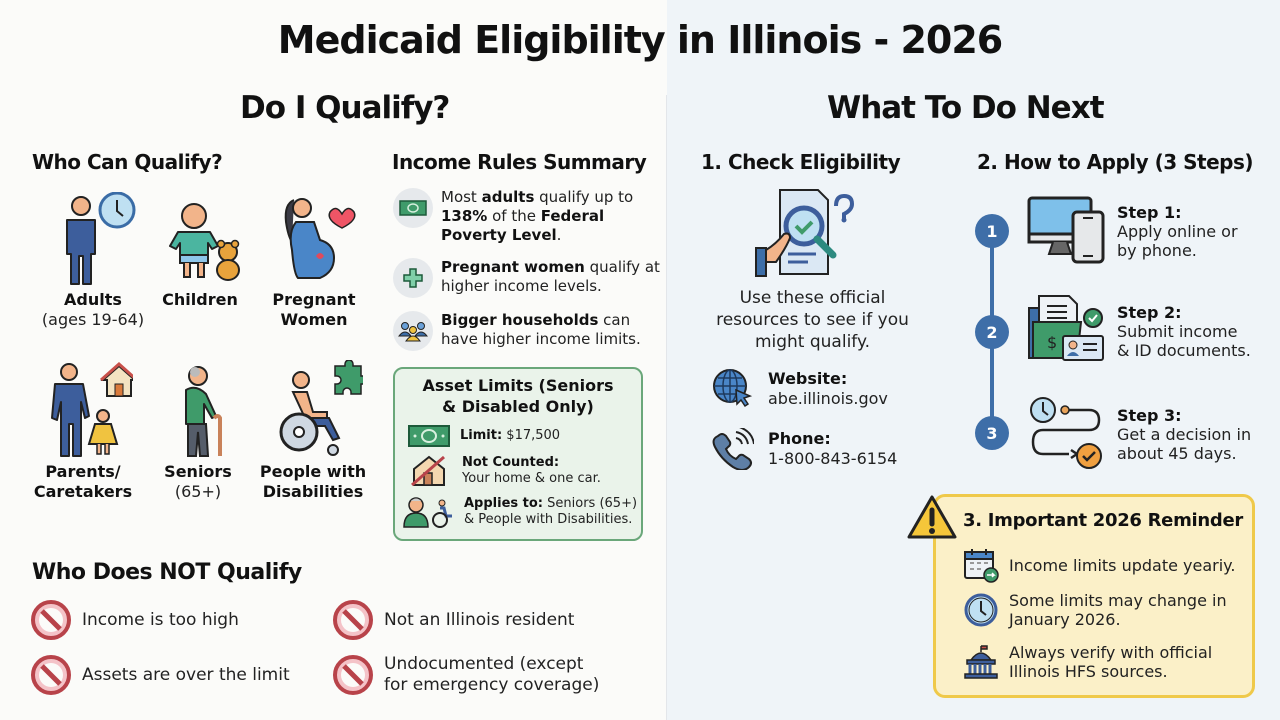  What do you see at coordinates (992, 433) in the screenshot?
I see `step-3-badge: 3` at bounding box center [992, 433].